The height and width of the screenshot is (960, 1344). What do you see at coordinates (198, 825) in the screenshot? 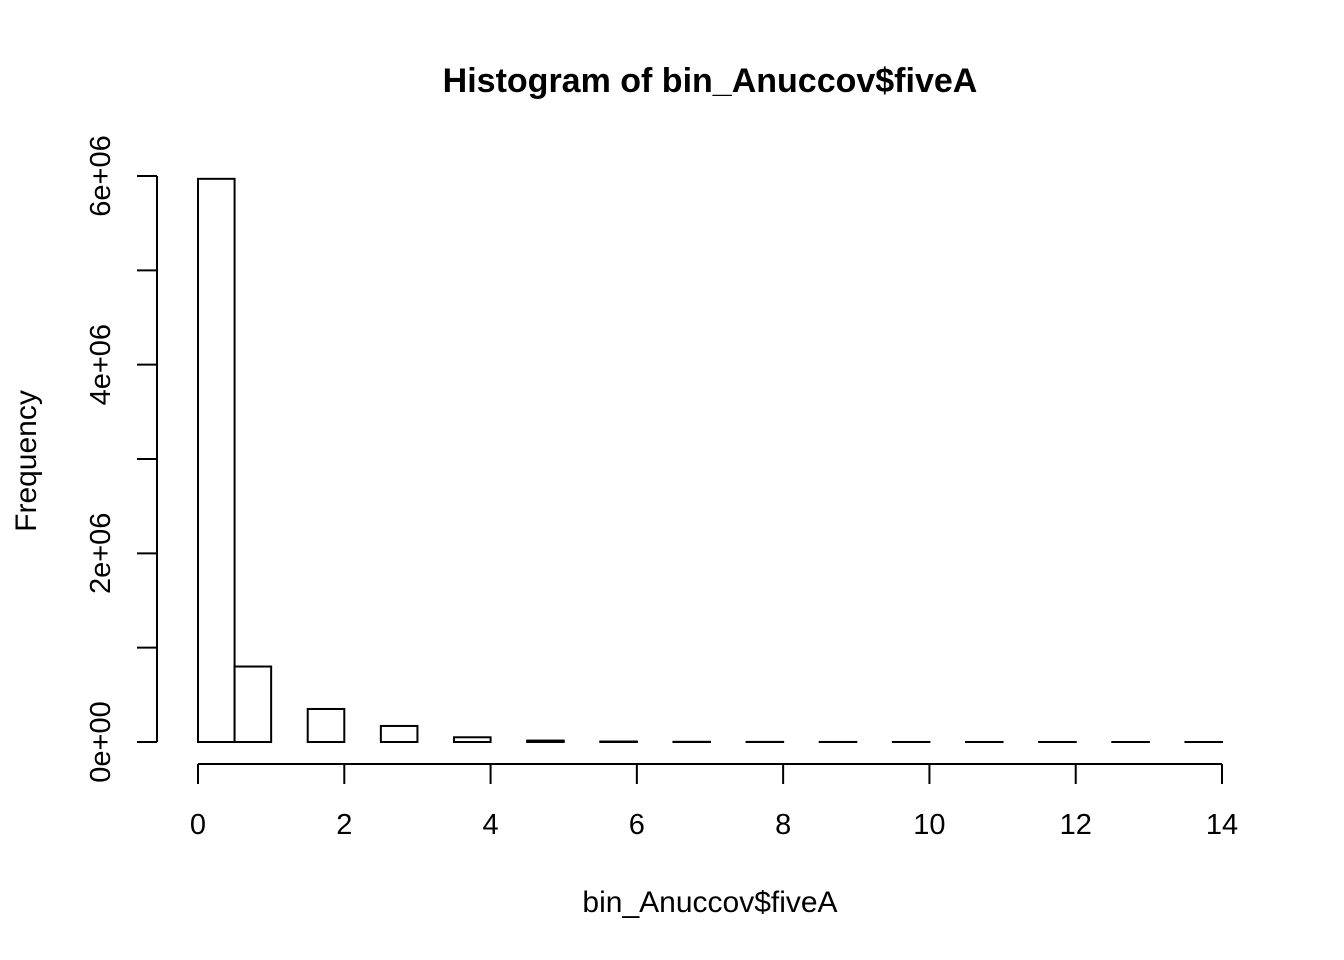
I see `x-tick-label: 0` at bounding box center [198, 825].